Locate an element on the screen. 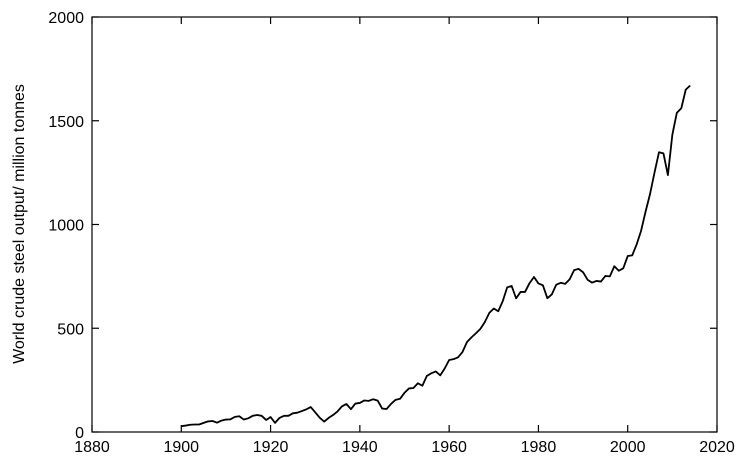 Image resolution: width=739 pixels, height=463 pixels. x-tick-label: 1980 is located at coordinates (539, 447).